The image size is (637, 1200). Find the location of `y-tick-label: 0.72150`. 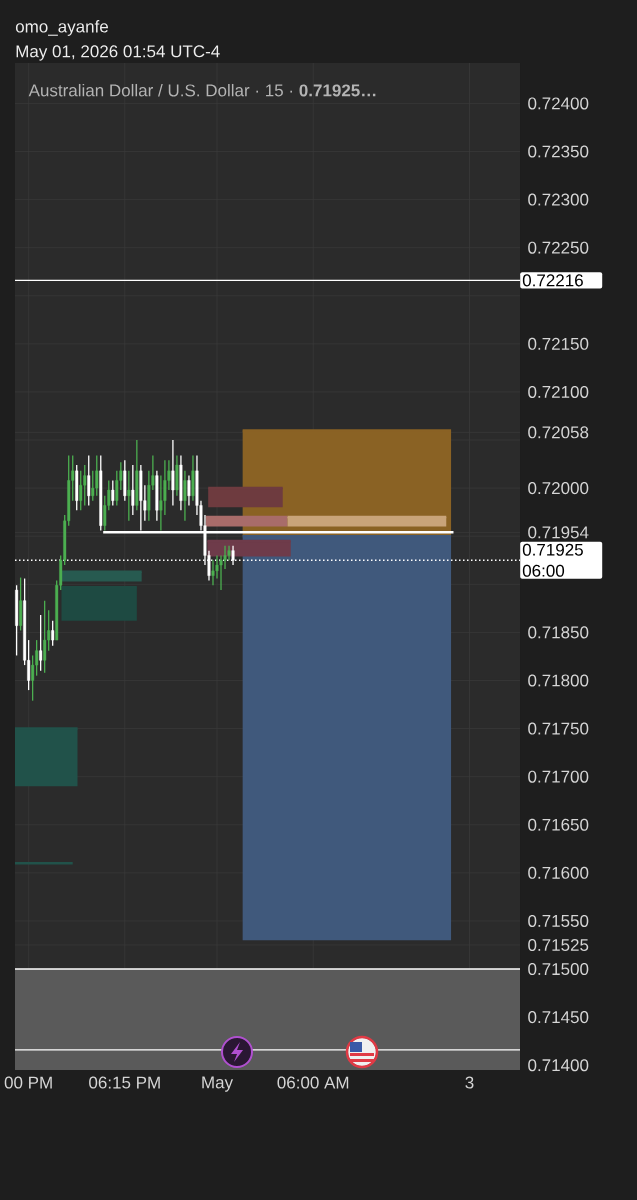

y-tick-label: 0.72150 is located at coordinates (558, 343).